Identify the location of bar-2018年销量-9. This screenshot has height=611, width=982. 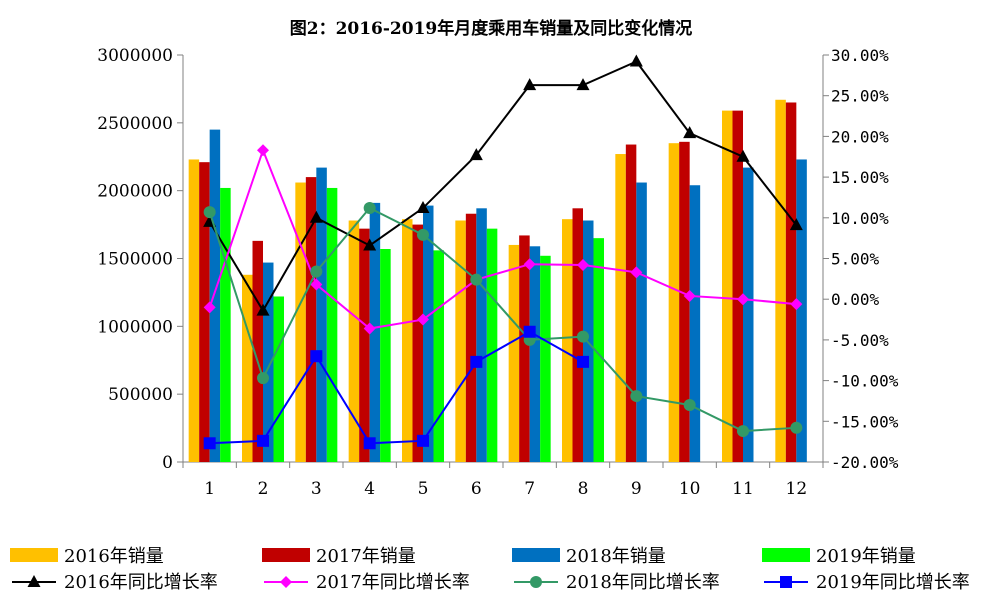
(641, 322).